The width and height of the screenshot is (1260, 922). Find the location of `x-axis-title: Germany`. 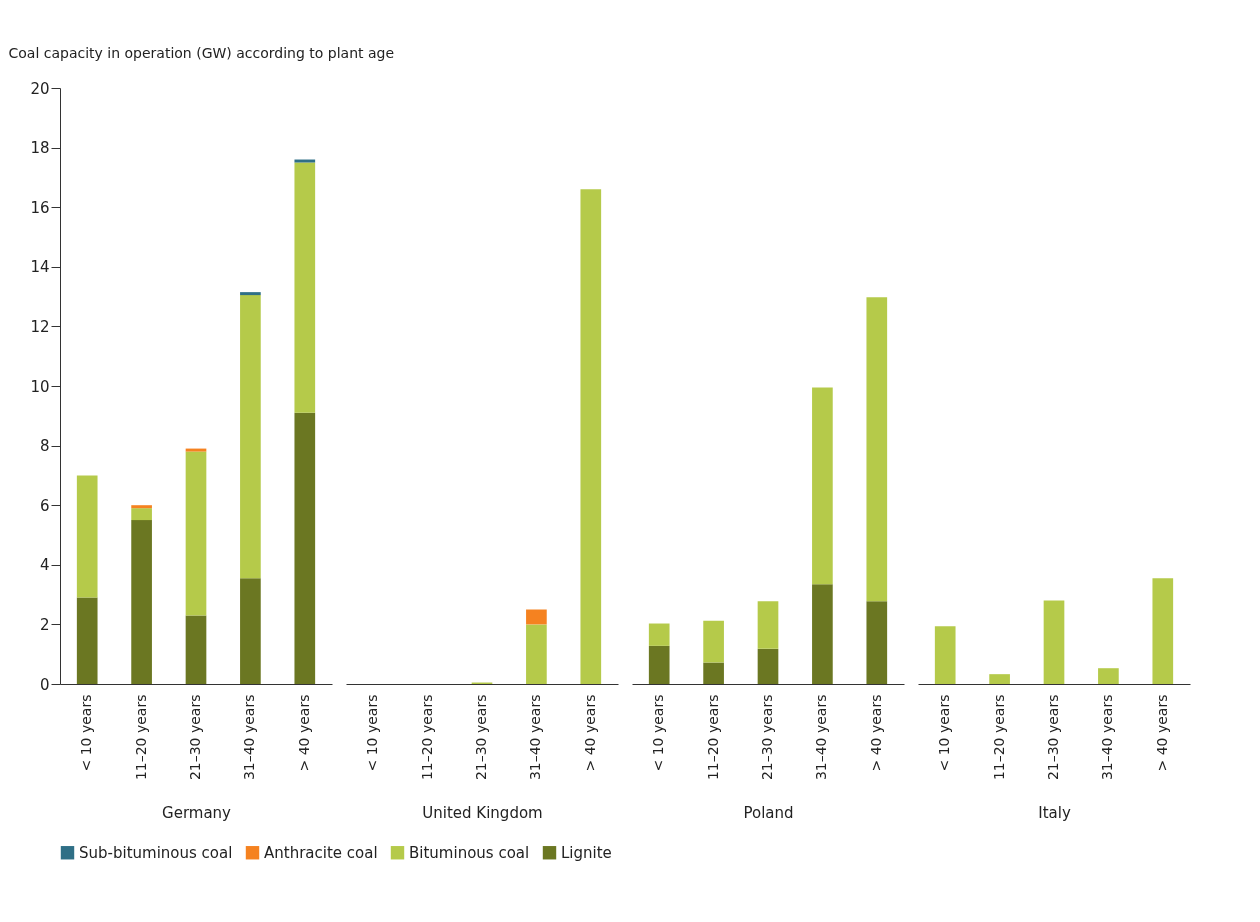

x-axis-title: Germany is located at coordinates (197, 813).